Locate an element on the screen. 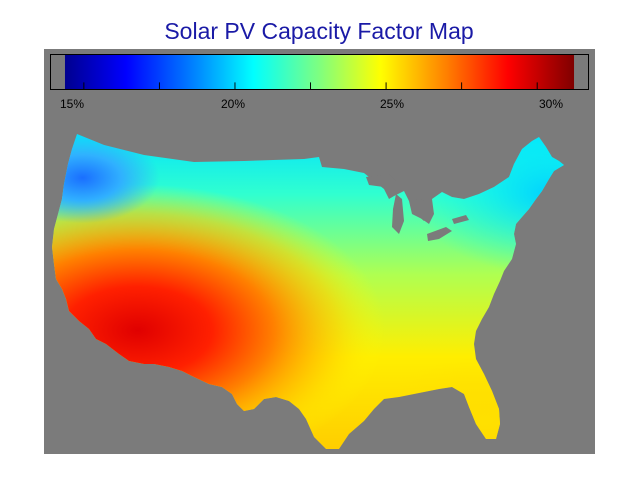 This screenshot has height=479, width=638. lake-erie is located at coordinates (439, 234).